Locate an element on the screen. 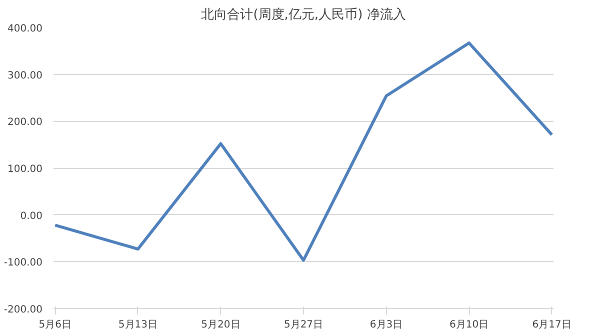 Image resolution: width=603 pixels, height=333 pixels. x-tick-label: 5月6日 is located at coordinates (55, 325).